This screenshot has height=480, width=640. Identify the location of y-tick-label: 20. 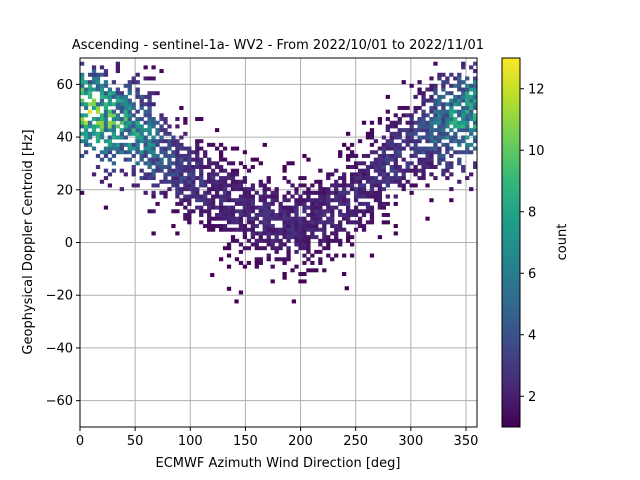
(64, 190).